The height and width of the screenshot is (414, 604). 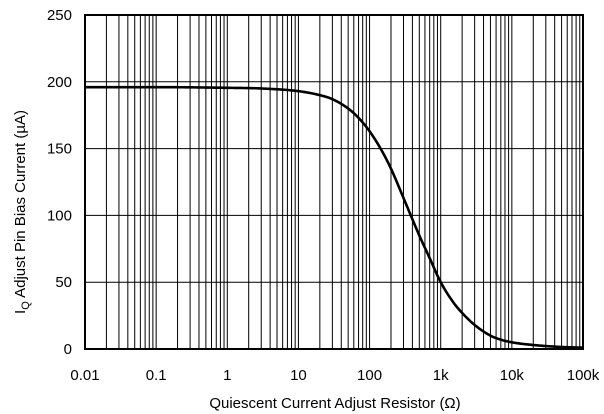 What do you see at coordinates (369, 375) in the screenshot?
I see `x-tick-label: 100` at bounding box center [369, 375].